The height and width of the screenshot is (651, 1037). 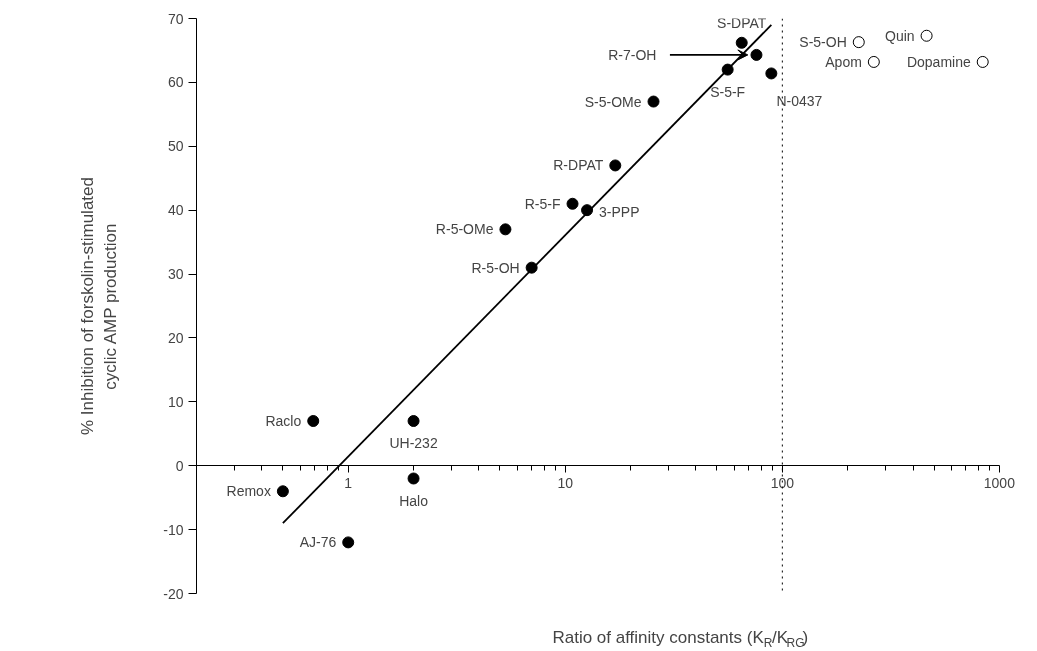 What do you see at coordinates (175, 82) in the screenshot?
I see `y-tick-label: 60` at bounding box center [175, 82].